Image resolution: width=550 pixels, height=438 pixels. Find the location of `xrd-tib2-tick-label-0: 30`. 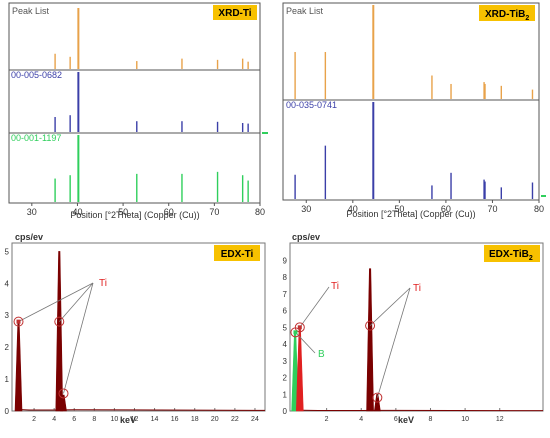

xrd-tib2-tick-label-0: 30 is located at coordinates (306, 209).